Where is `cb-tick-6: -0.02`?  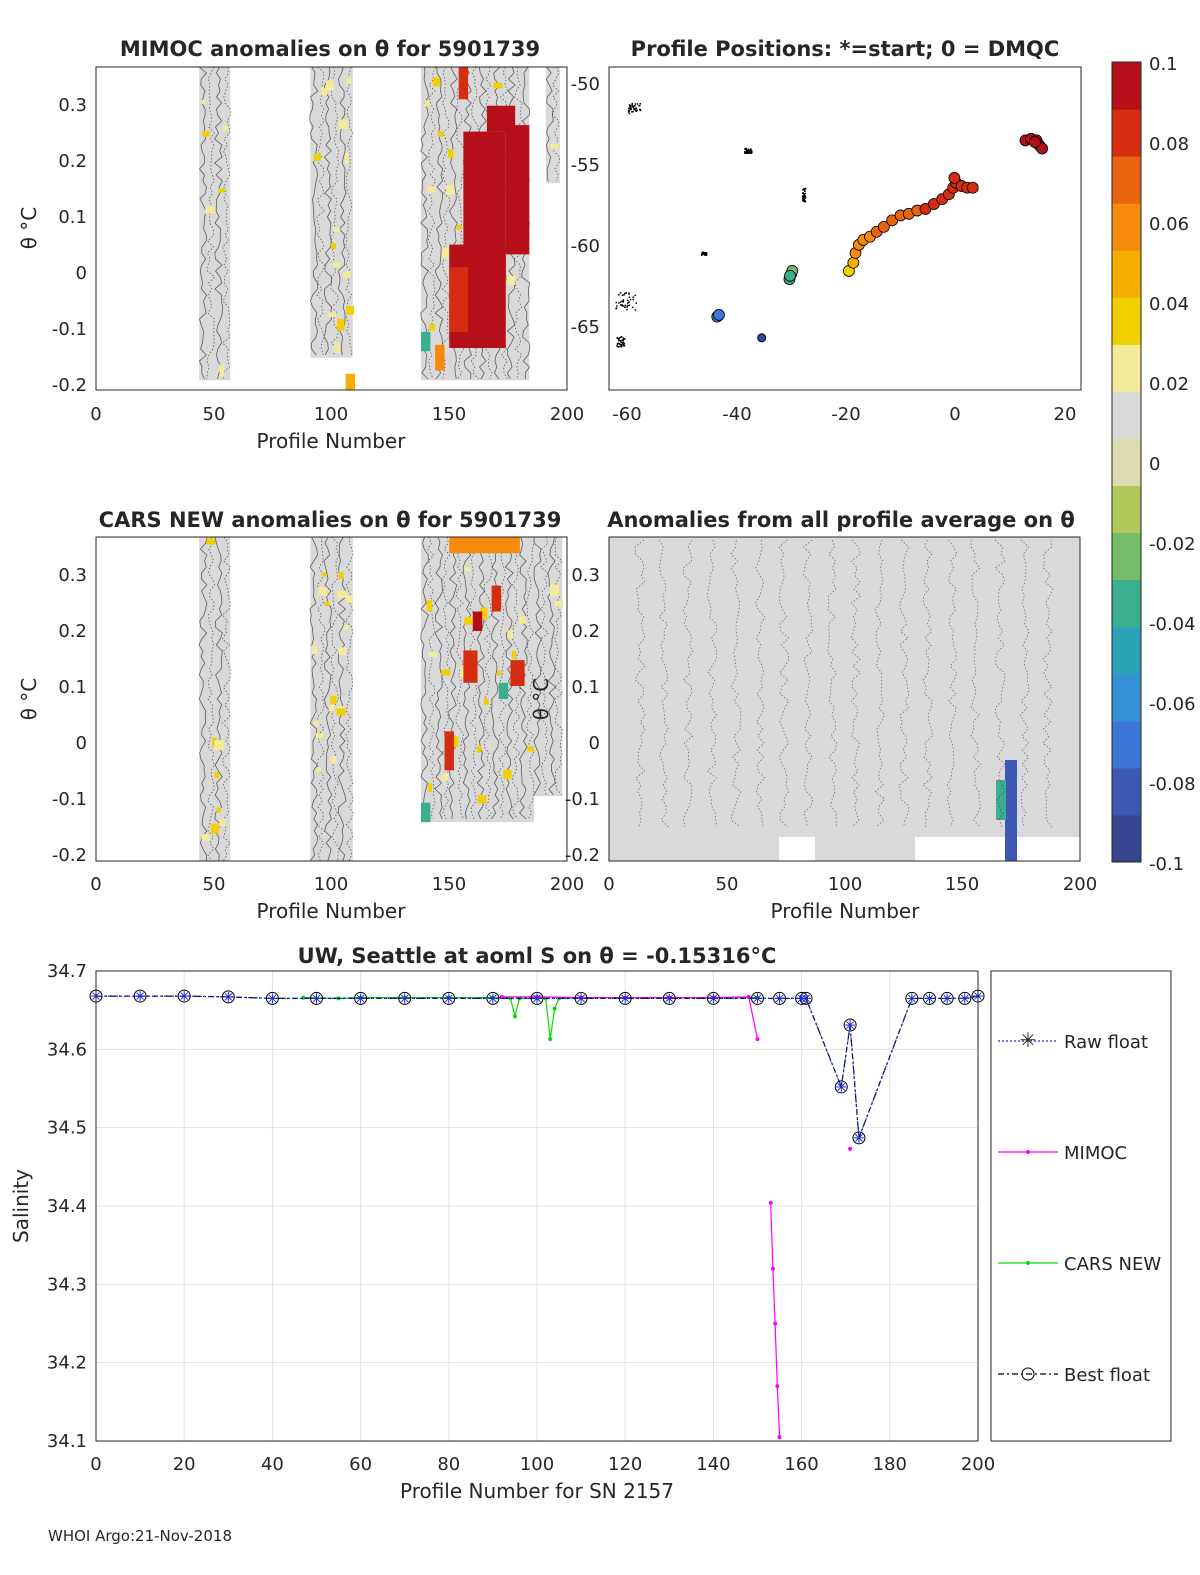 cb-tick-6: -0.02 is located at coordinates (1172, 544).